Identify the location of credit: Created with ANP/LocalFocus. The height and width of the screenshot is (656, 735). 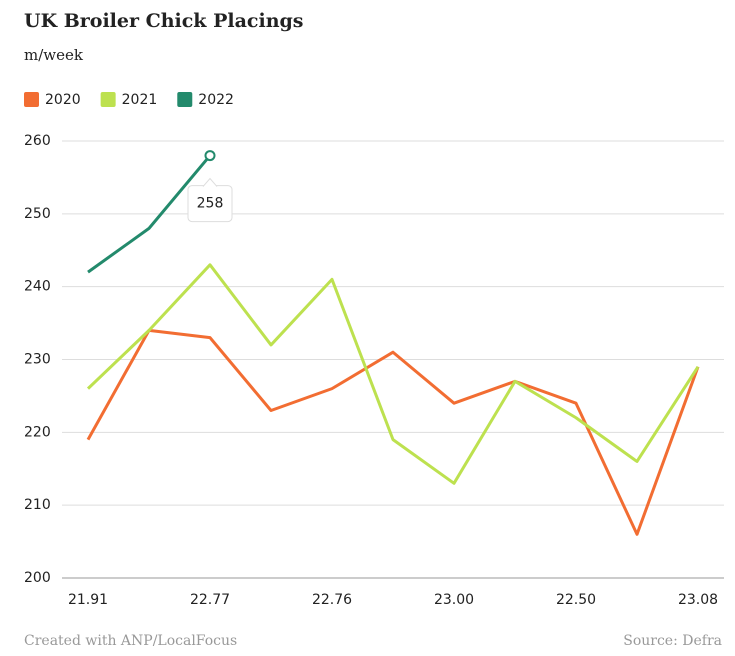
(130, 641).